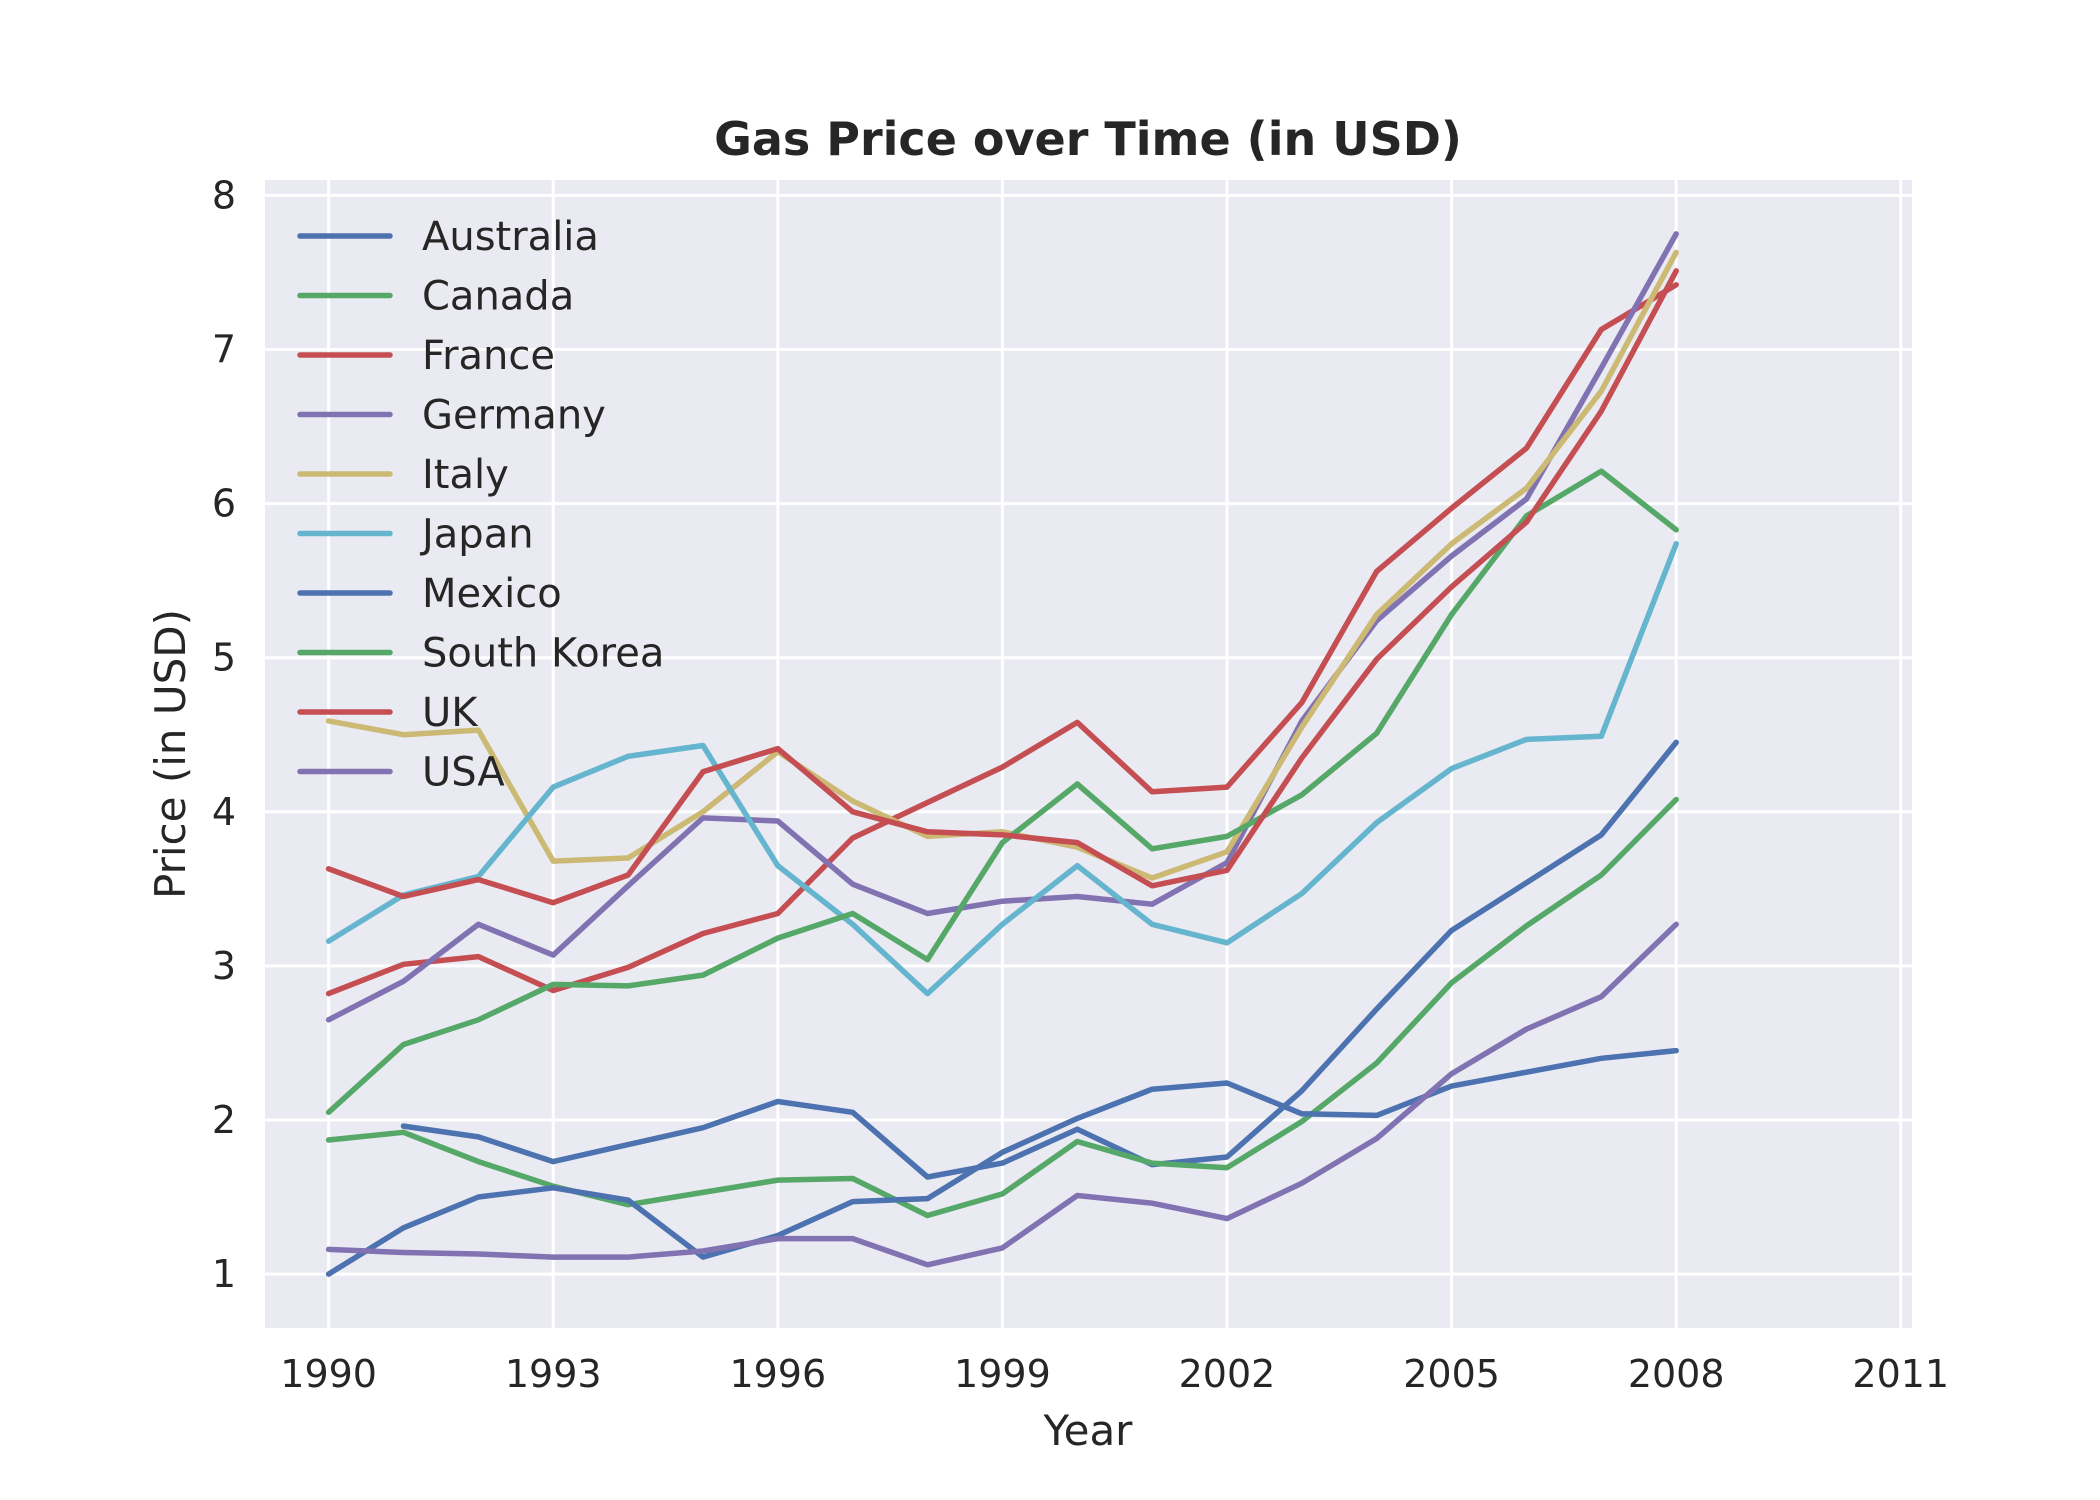 This screenshot has height=1500, width=2100. Describe the element at coordinates (777, 1374) in the screenshot. I see `x-tick-label: 1996` at that location.